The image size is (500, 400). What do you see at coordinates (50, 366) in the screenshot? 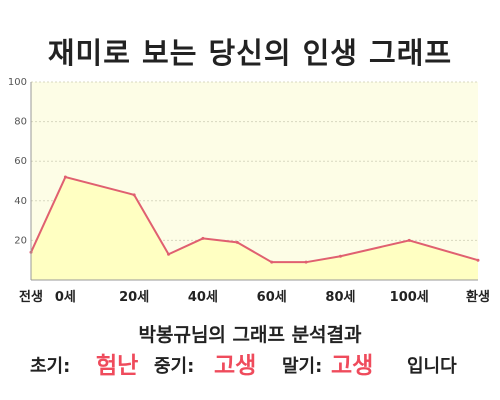
I see `early-label: 초기:` at bounding box center [50, 366].